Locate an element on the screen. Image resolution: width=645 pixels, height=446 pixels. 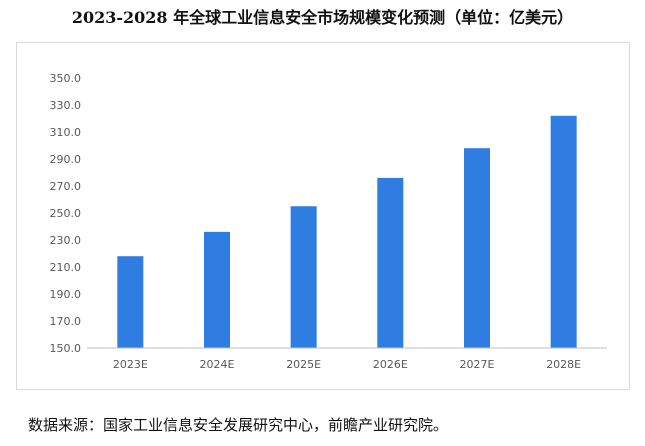
y-tick-label: 190.0 is located at coordinates (66, 294).